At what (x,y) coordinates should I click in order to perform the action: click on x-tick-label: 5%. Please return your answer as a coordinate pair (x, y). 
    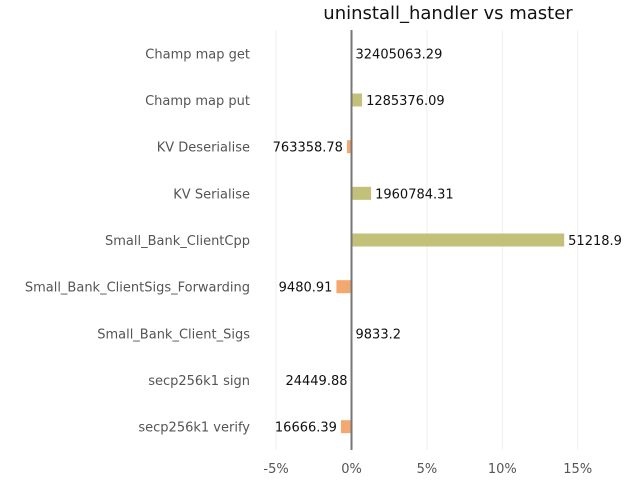
    Looking at the image, I should click on (427, 469).